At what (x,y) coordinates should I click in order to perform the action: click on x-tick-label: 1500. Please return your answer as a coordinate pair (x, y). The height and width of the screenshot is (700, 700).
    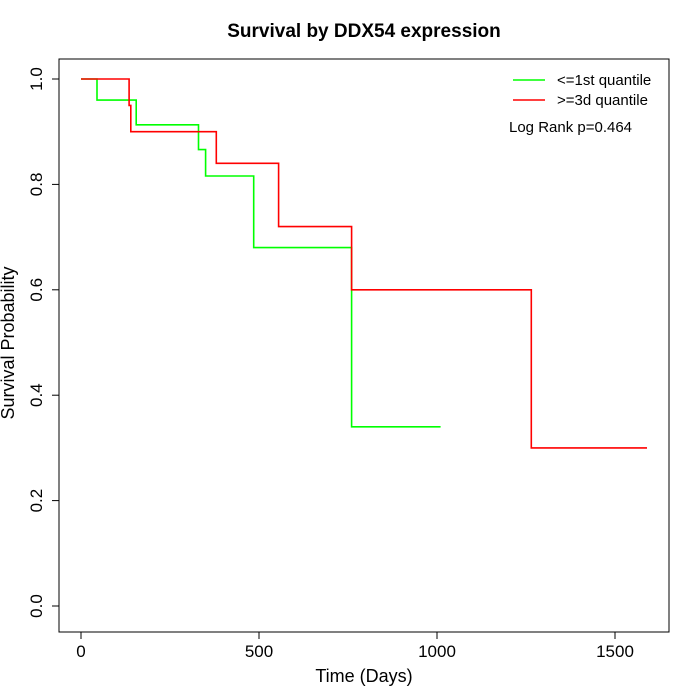
    Looking at the image, I should click on (615, 651).